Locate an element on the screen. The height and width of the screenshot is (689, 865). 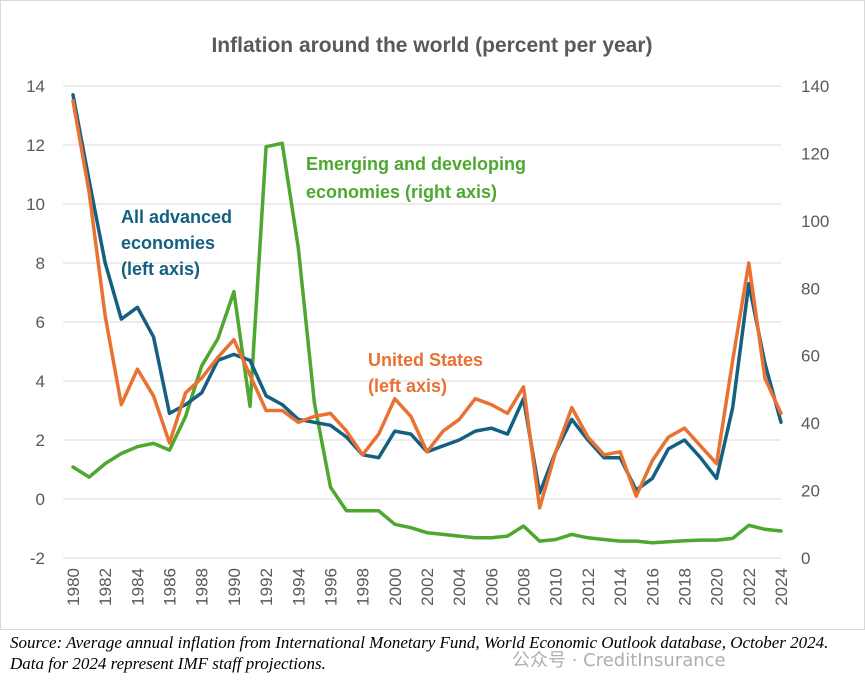
watermark: 公众号 · CreditInsurance is located at coordinates (619, 660).